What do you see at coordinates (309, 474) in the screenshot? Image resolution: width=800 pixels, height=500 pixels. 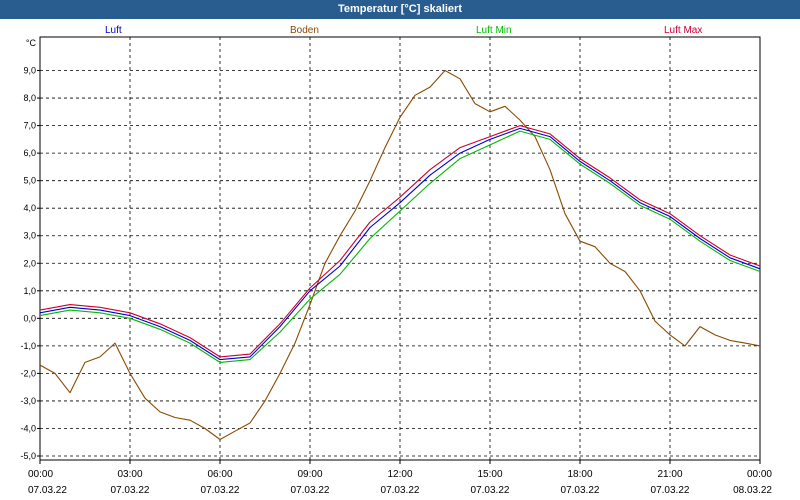 I see `x-tick-time: 09:00` at bounding box center [309, 474].